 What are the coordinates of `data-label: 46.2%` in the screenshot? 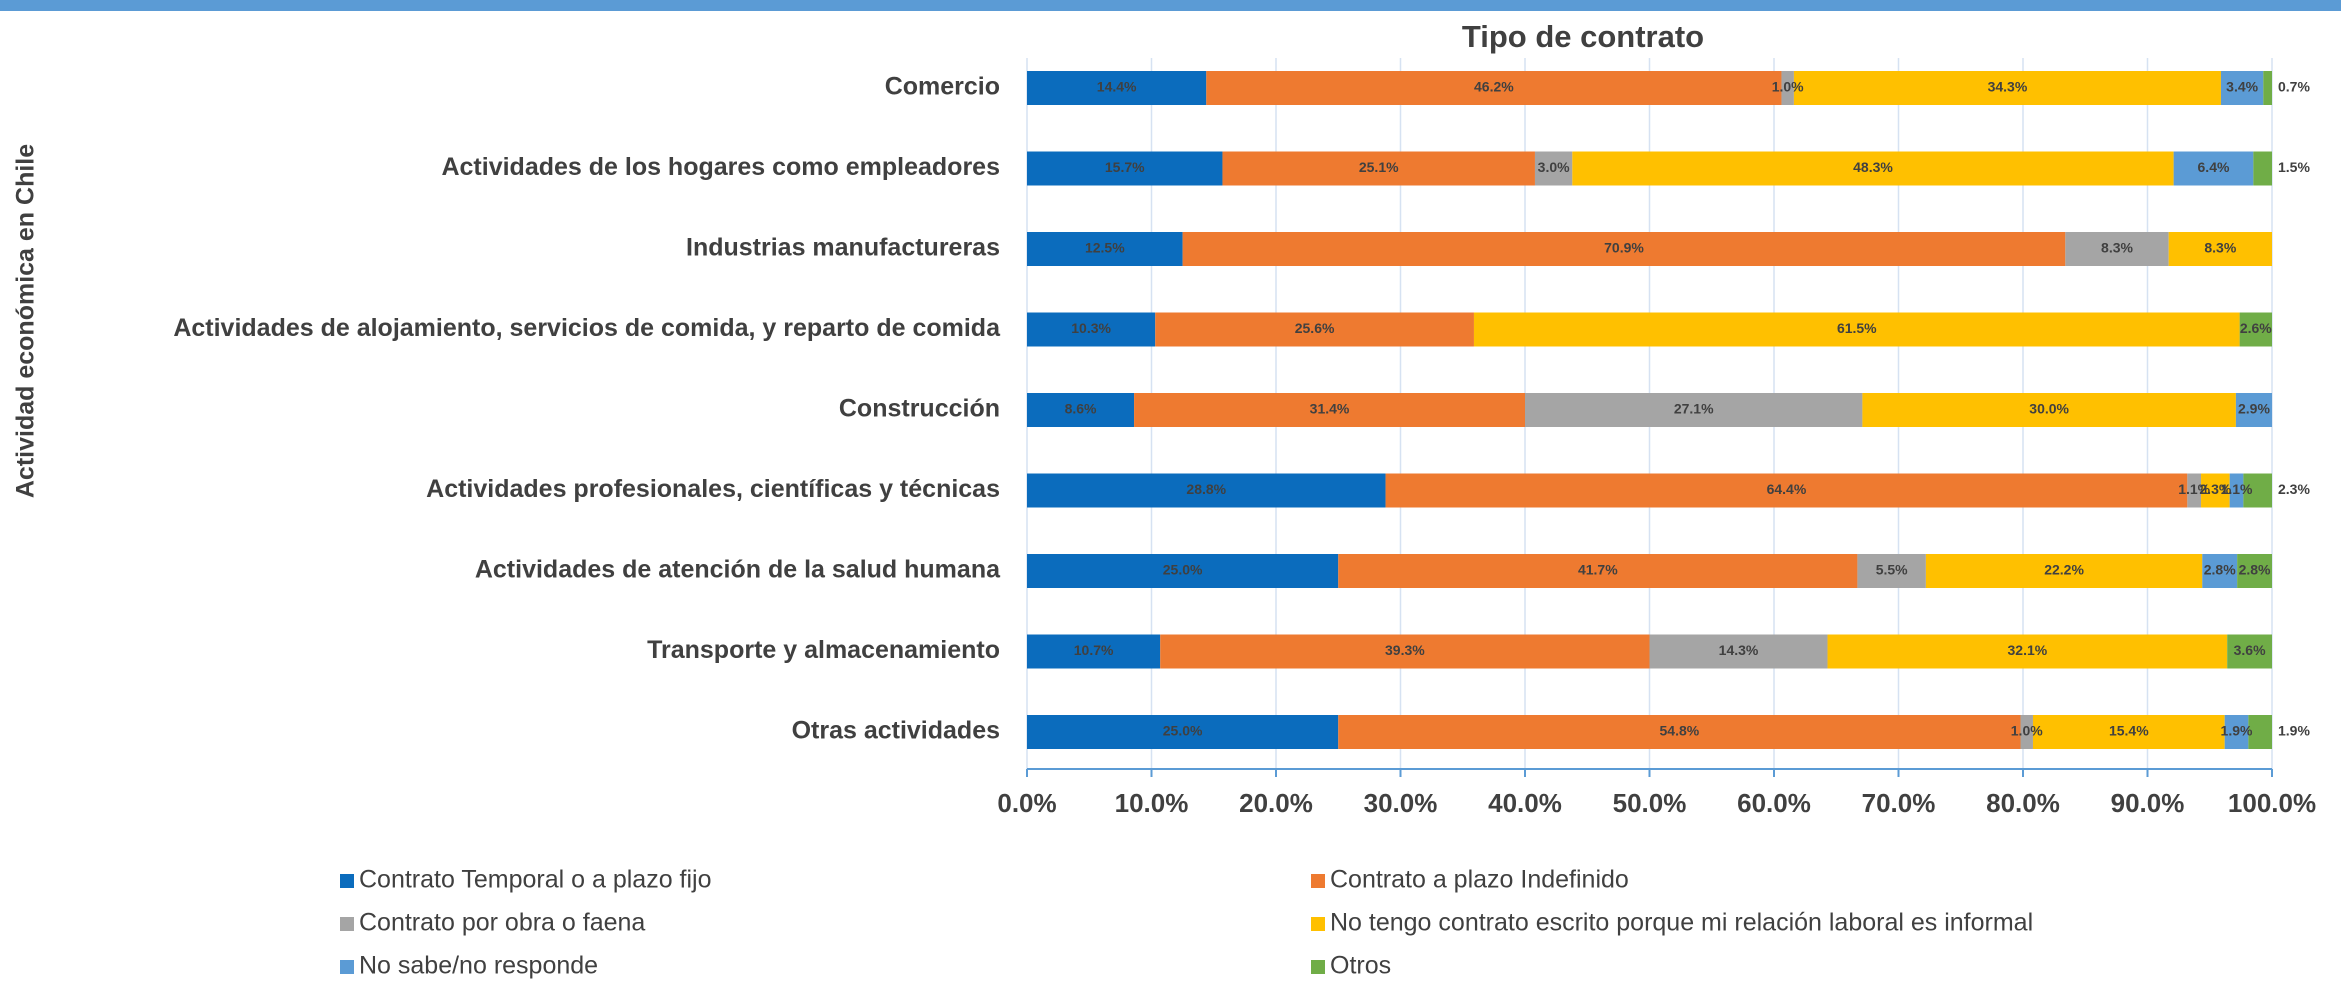 It's located at (1494, 87).